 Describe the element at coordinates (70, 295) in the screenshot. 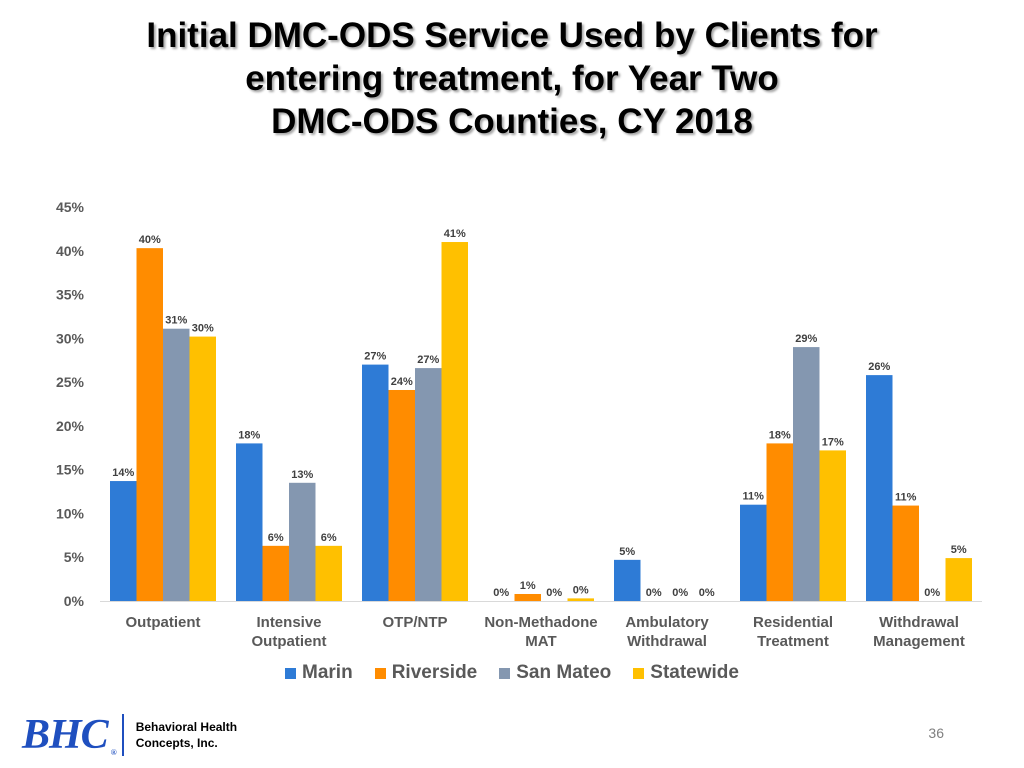

I see `y-tick-label: 35%` at that location.